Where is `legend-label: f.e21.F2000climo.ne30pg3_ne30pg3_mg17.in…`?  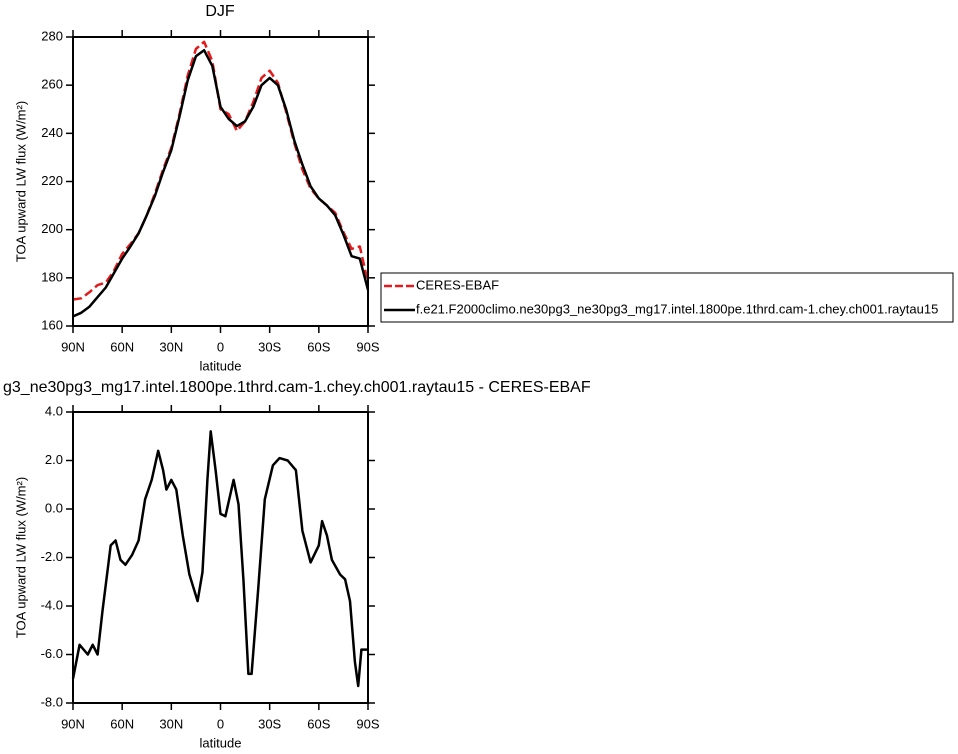 legend-label: f.e21.F2000climo.ne30pg3_ne30pg3_mg17.in… is located at coordinates (677, 308).